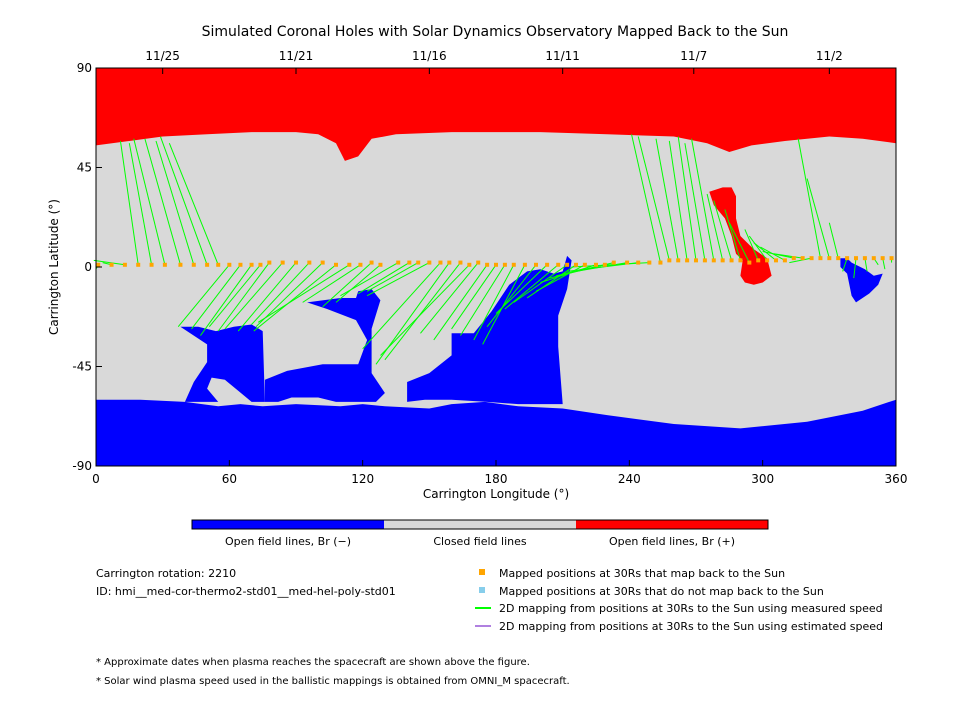  What do you see at coordinates (84, 68) in the screenshot?
I see `y-tick-label: 90` at bounding box center [84, 68].